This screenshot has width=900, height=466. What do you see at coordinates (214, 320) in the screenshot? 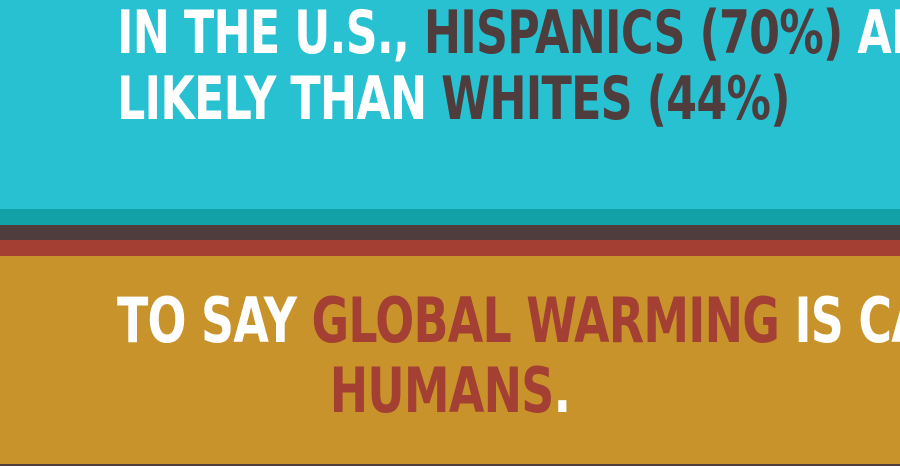
I see `bottom-text-to-say: TO SAY` at bounding box center [214, 320].